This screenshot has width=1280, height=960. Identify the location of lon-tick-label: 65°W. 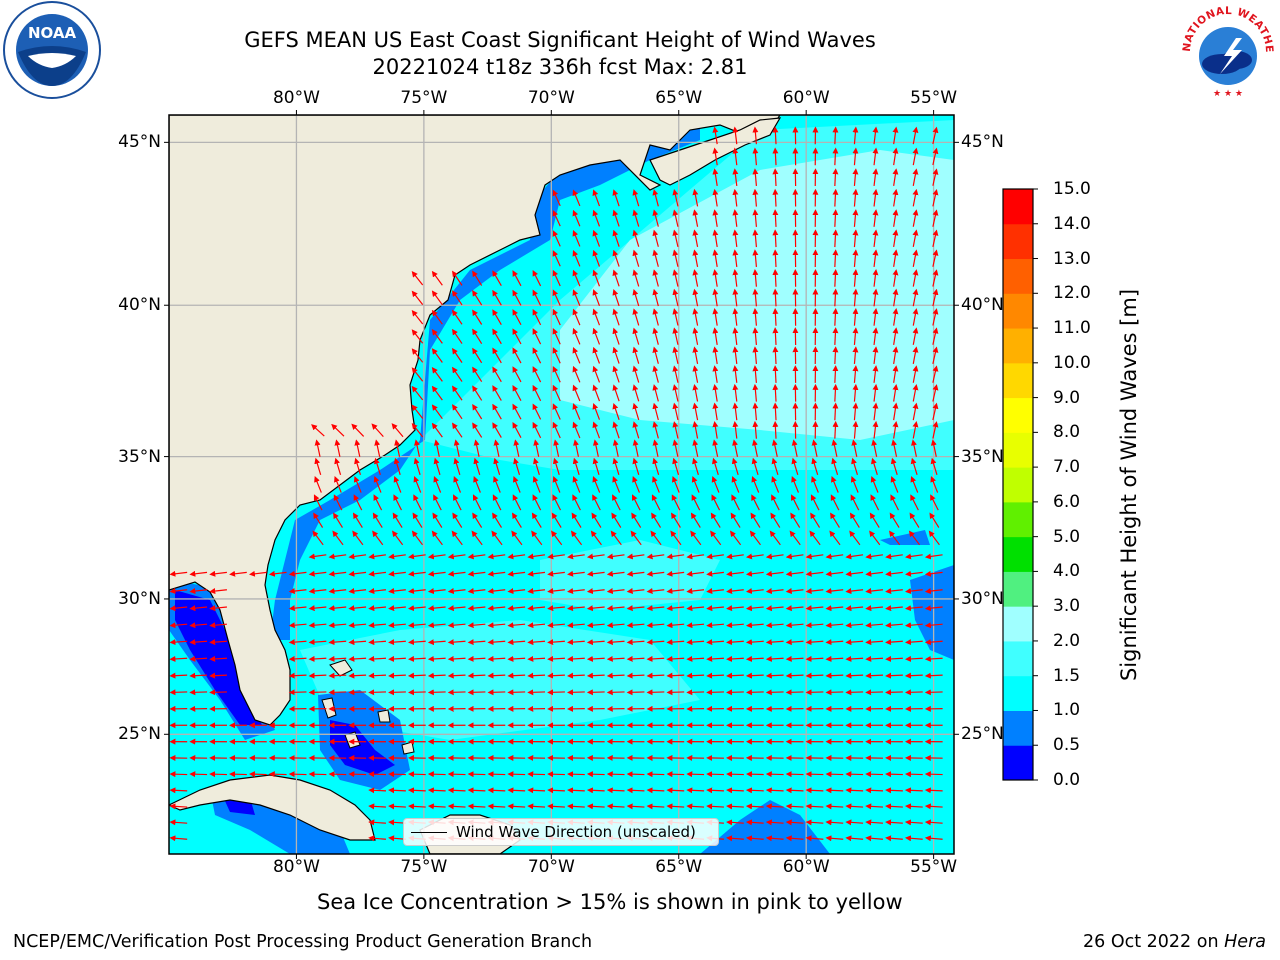
(679, 867).